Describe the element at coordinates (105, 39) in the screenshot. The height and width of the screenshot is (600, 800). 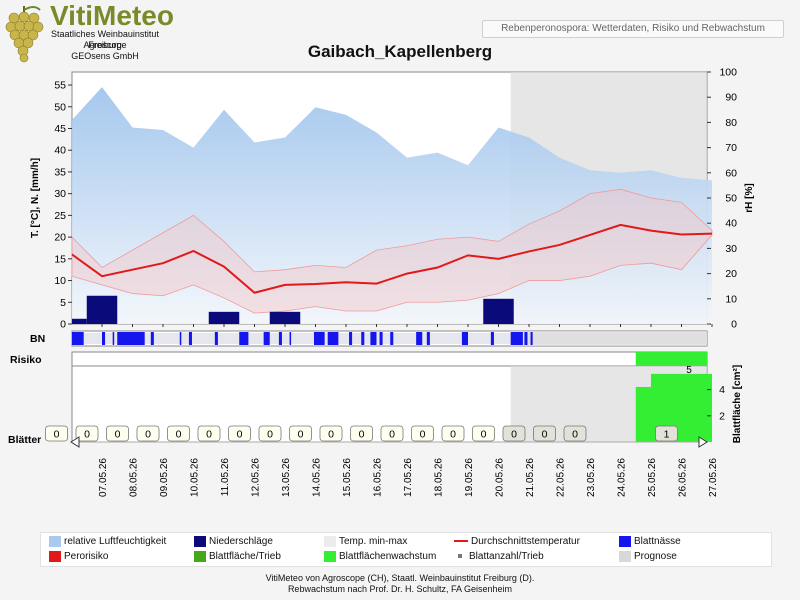
I see `institution-line-1: Staatliches Weinbauinstitut Freiburg` at that location.